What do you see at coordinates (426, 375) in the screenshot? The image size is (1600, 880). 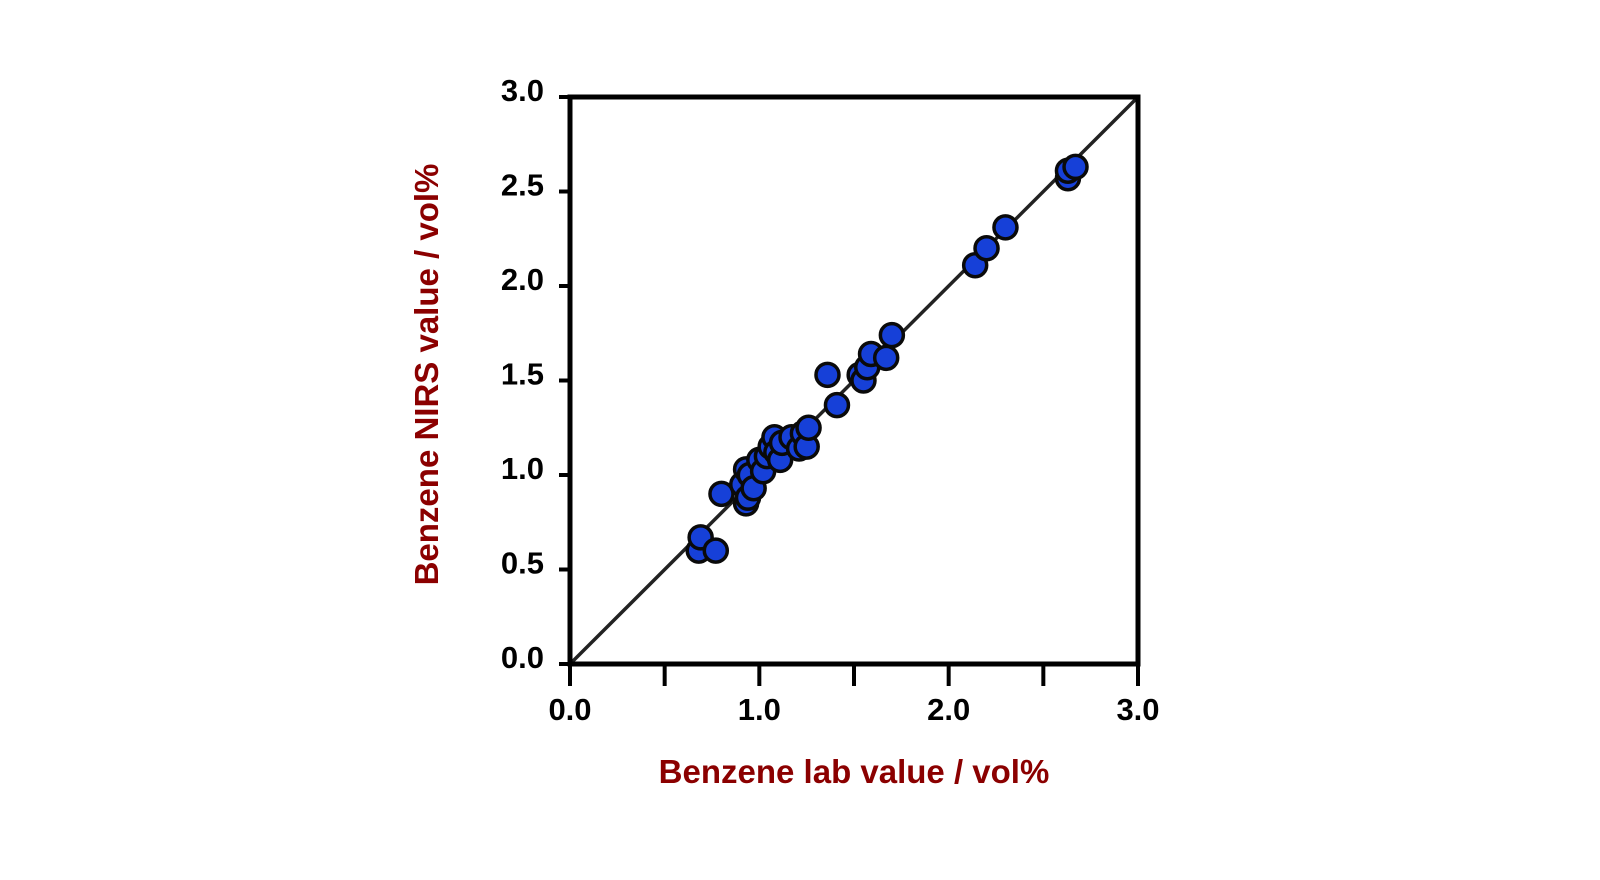 I see `y-axis-title: Benzene NIRS value / vol%` at bounding box center [426, 375].